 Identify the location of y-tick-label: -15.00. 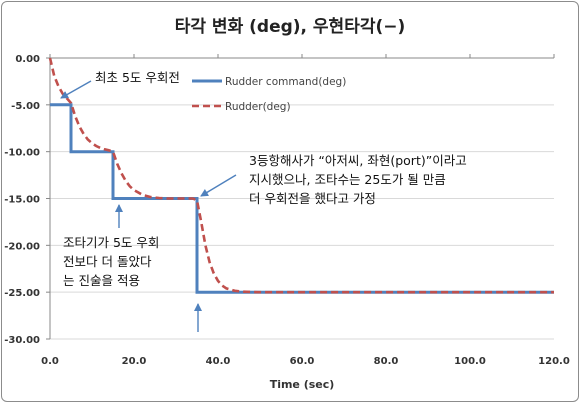
(22, 200).